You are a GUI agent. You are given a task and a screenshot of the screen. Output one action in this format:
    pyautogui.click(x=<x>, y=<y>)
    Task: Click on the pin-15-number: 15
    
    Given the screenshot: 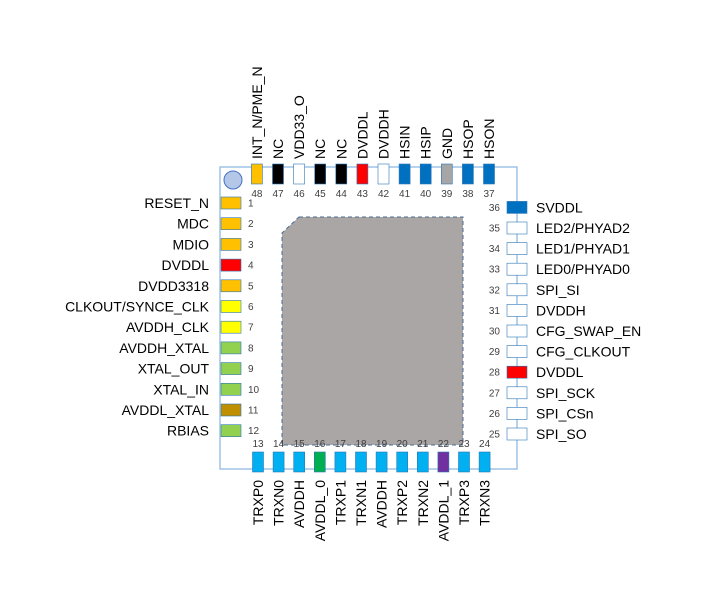 What is the action you would take?
    pyautogui.click(x=300, y=444)
    